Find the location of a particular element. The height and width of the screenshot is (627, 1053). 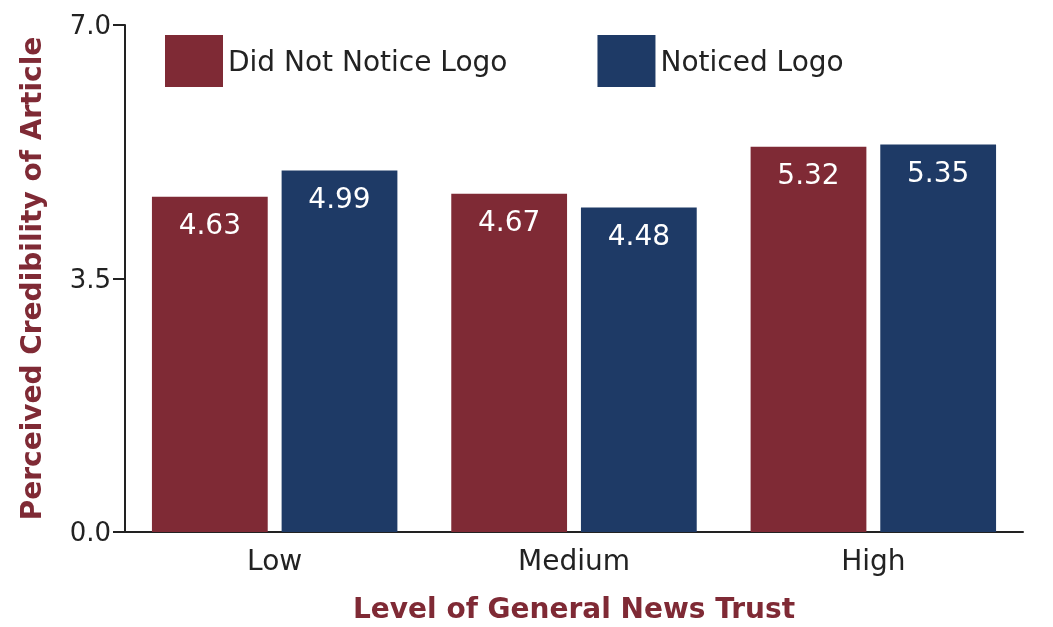

x-tick-label: High is located at coordinates (873, 560).